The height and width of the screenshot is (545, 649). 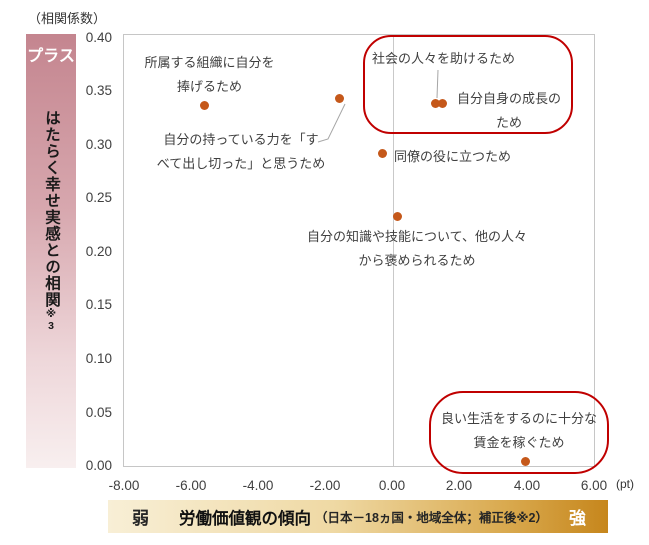 What do you see at coordinates (417, 248) in the screenshot?
I see `point-label-knowledge: 自分の知識や技能について、他の人々 から褒められるため` at bounding box center [417, 248].